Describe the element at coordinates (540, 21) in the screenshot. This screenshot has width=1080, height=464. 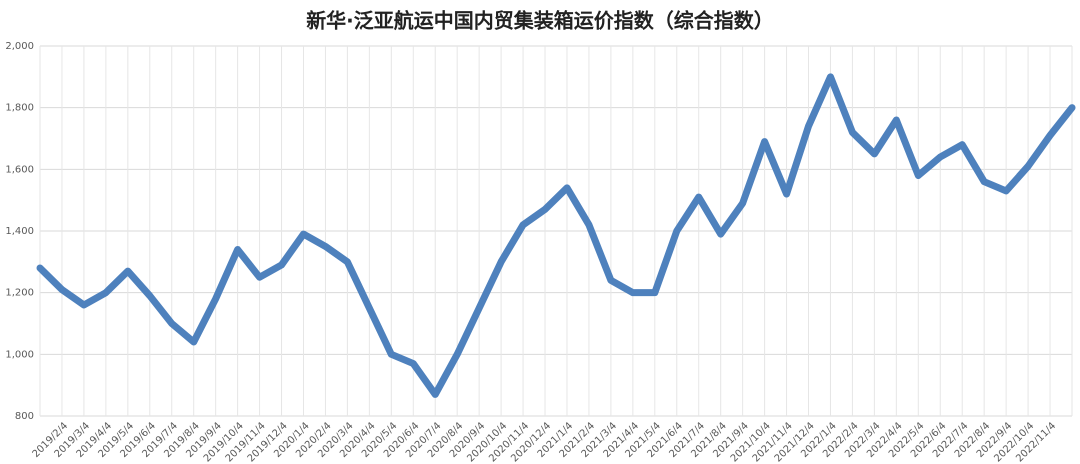
I see `chart-title: 新华·泛亚航运中国内贸集装箱运价指数（综合指数）` at that location.